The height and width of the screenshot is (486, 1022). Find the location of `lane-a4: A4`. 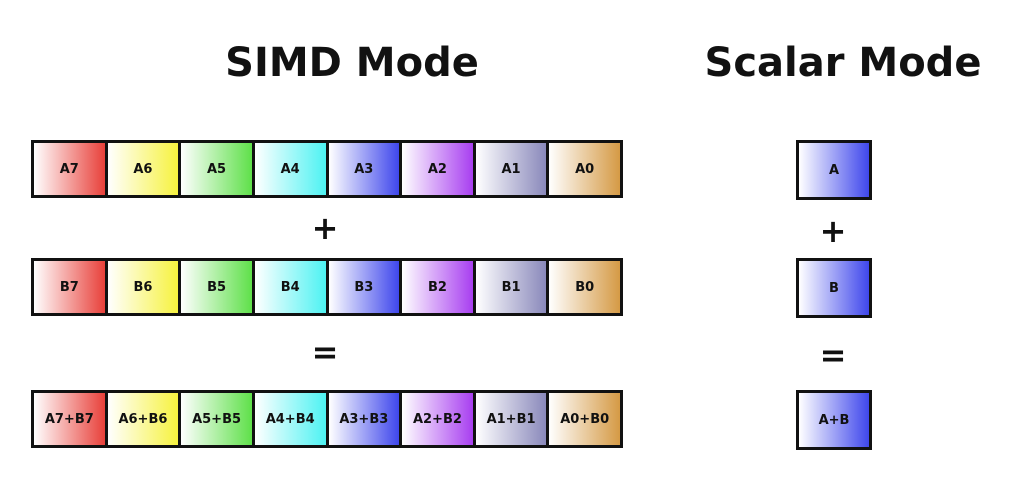

lane-a4: A4 is located at coordinates (291, 169).